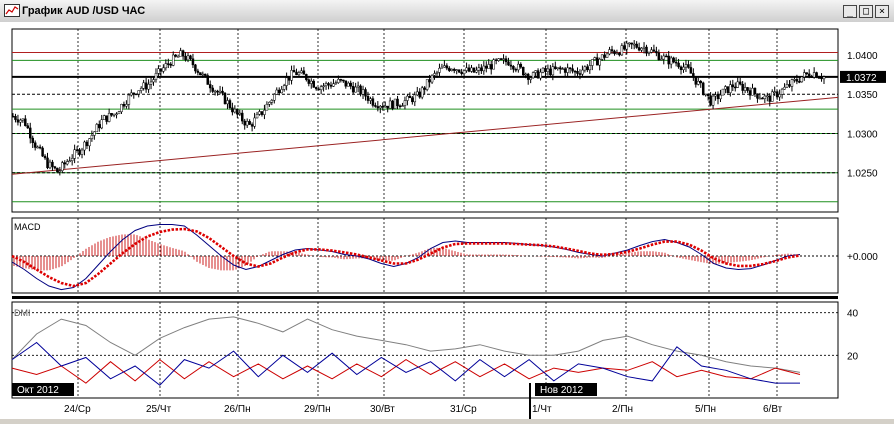 This screenshot has width=894, height=424. What do you see at coordinates (882, 11) in the screenshot?
I see `close-button: ×` at bounding box center [882, 11].